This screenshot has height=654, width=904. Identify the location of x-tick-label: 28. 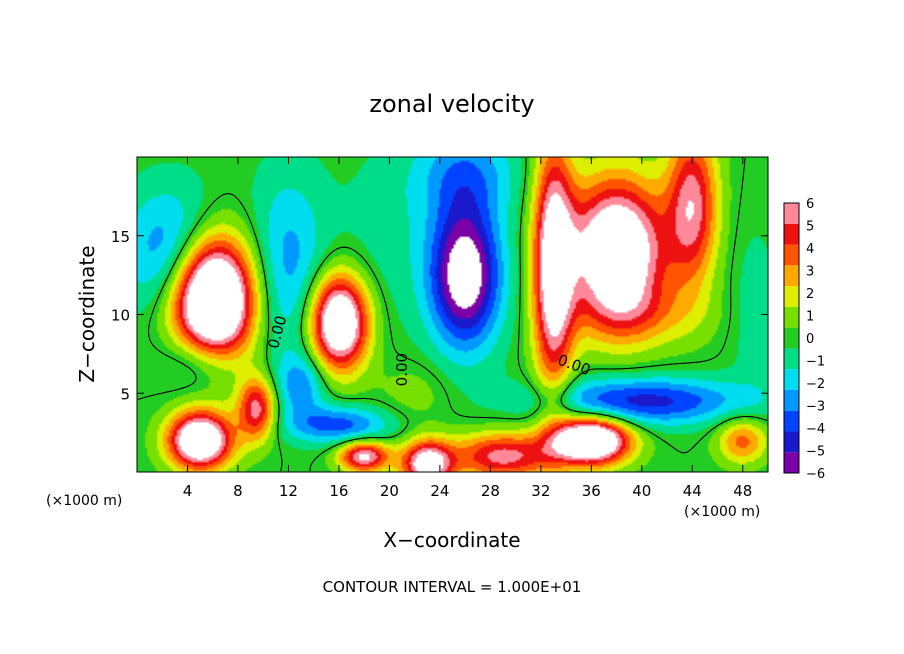
(490, 491).